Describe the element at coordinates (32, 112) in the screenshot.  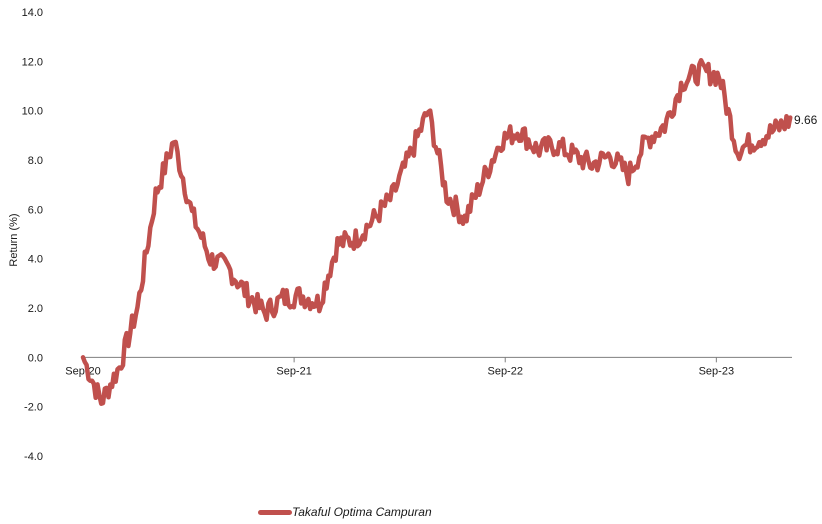
I see `y-tick-label: 10.0` at that location.